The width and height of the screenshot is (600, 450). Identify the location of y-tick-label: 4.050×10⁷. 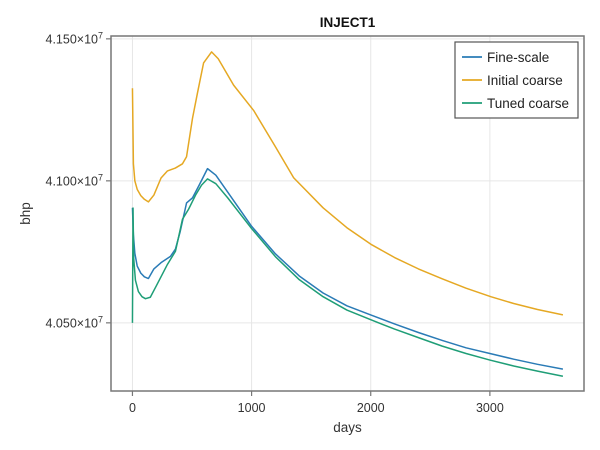
(75, 322).